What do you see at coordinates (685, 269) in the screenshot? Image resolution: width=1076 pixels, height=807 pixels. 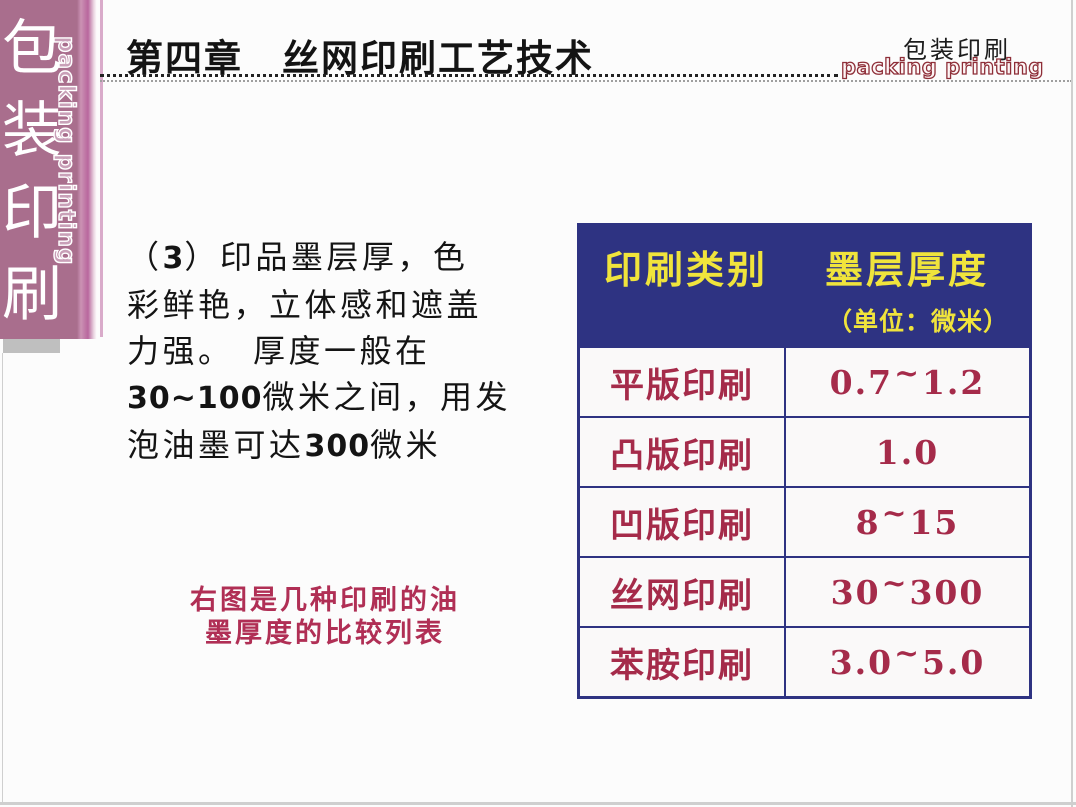 I see `table-header-category: 印刷类别` at bounding box center [685, 269].